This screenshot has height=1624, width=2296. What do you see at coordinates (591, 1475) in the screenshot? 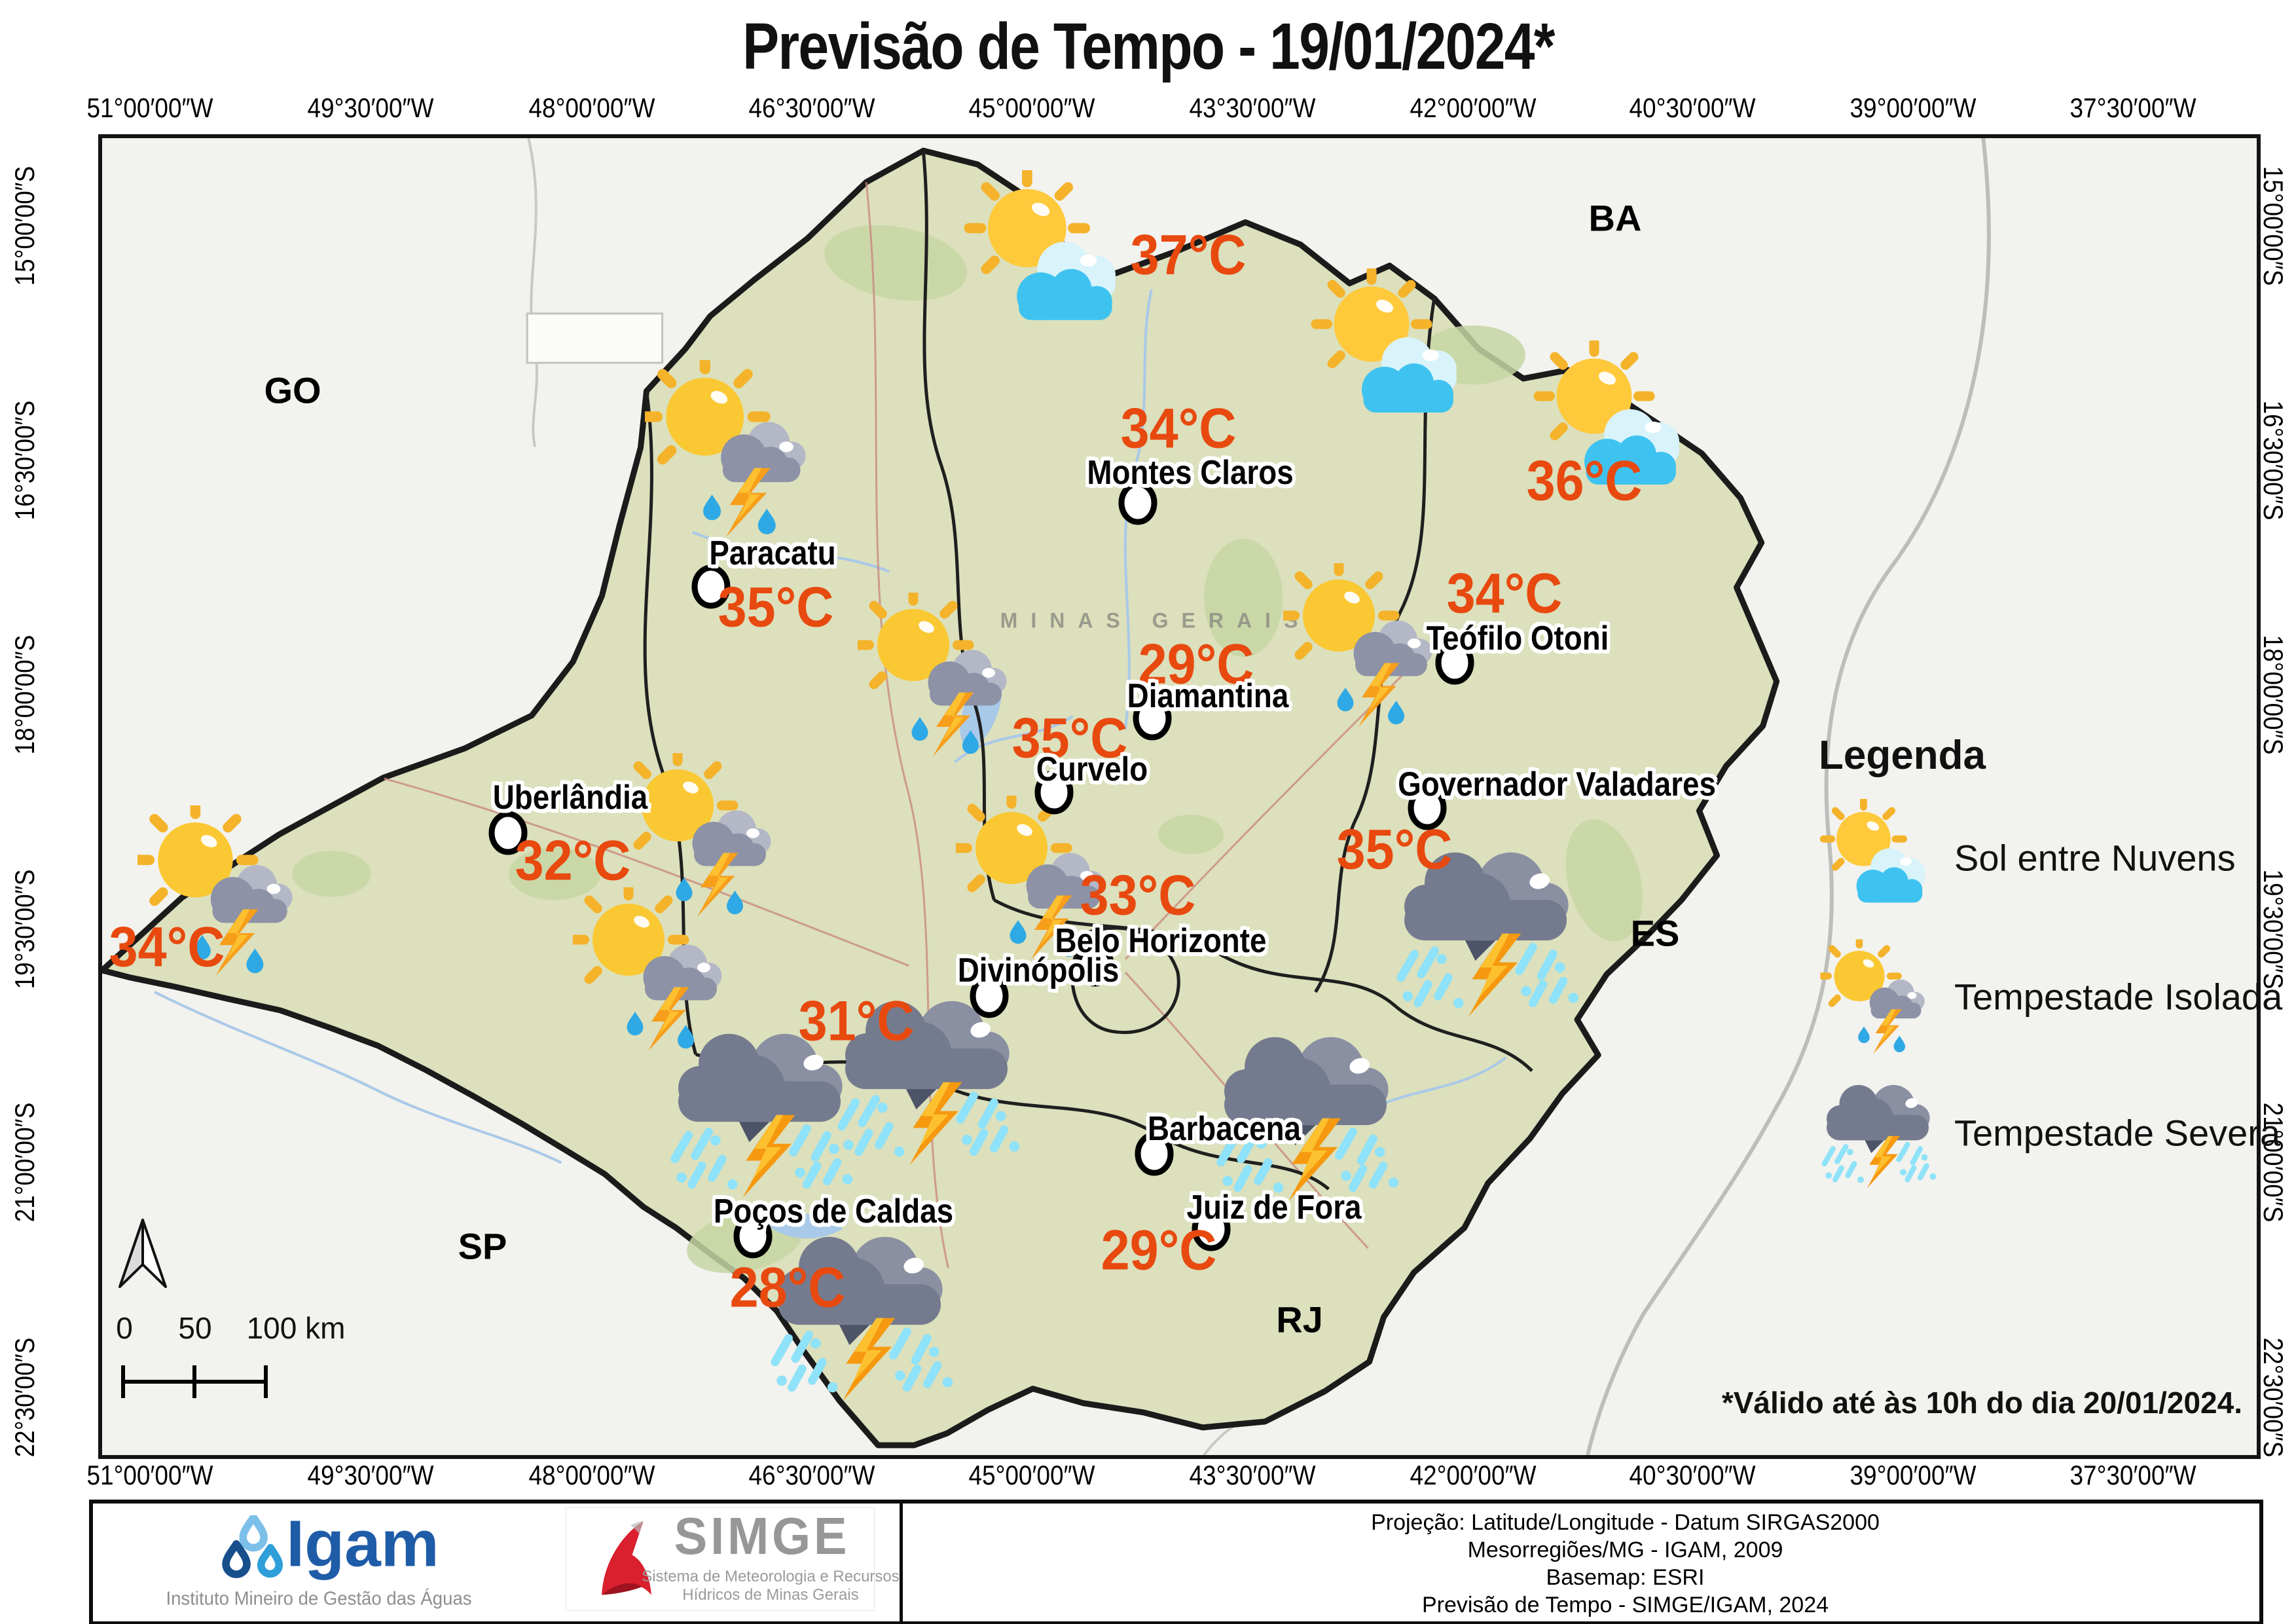
I see `axis-label-lon-bottom: 48°00′00″W` at bounding box center [591, 1475].